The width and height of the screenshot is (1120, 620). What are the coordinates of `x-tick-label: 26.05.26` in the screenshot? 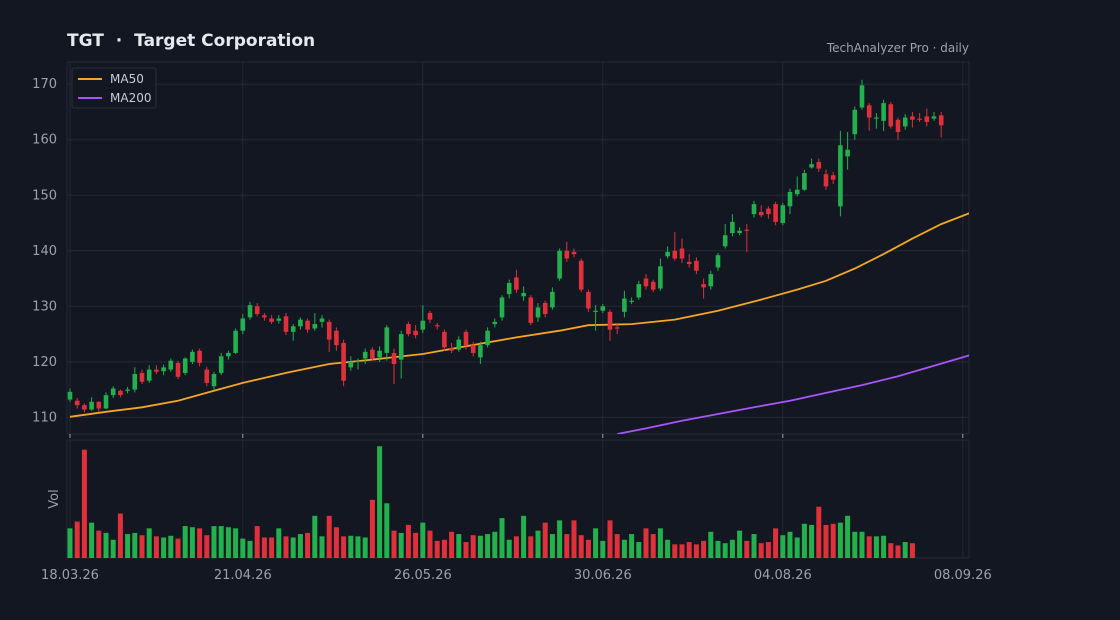 It's located at (423, 575).